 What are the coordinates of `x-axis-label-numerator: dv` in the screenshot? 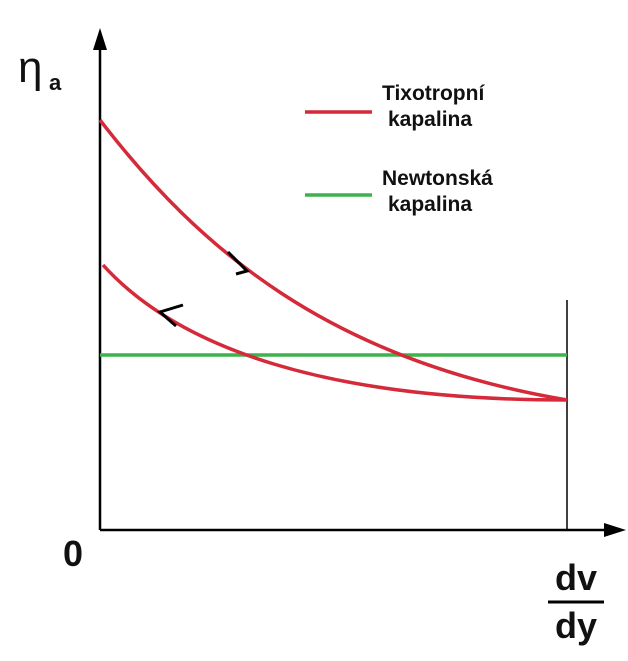 It's located at (576, 577).